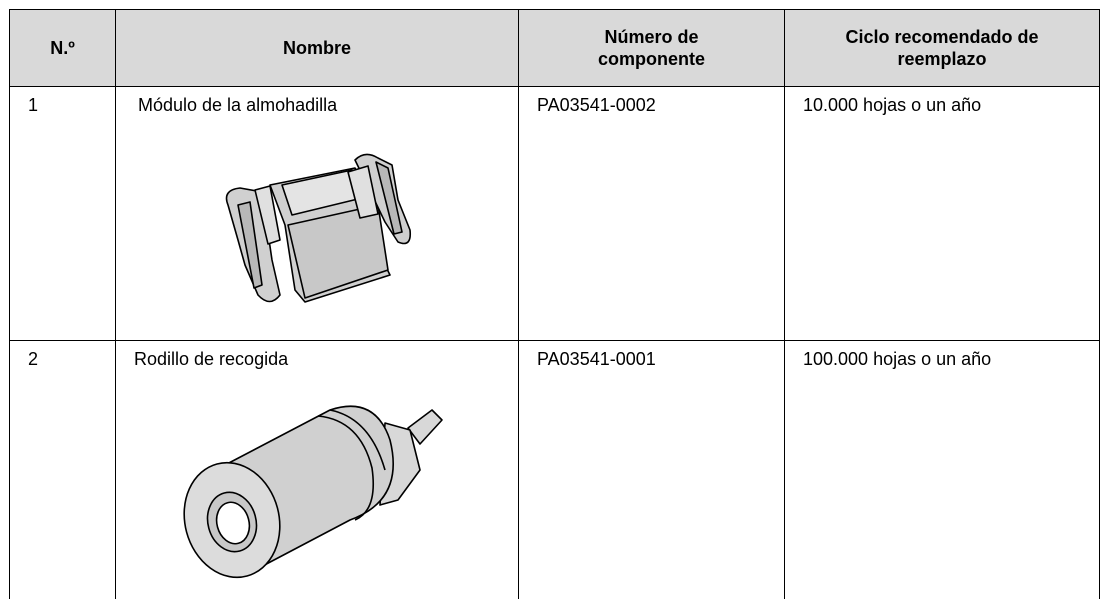  Describe the element at coordinates (596, 359) in the screenshot. I see `cell-text: PA03541-0001` at that location.